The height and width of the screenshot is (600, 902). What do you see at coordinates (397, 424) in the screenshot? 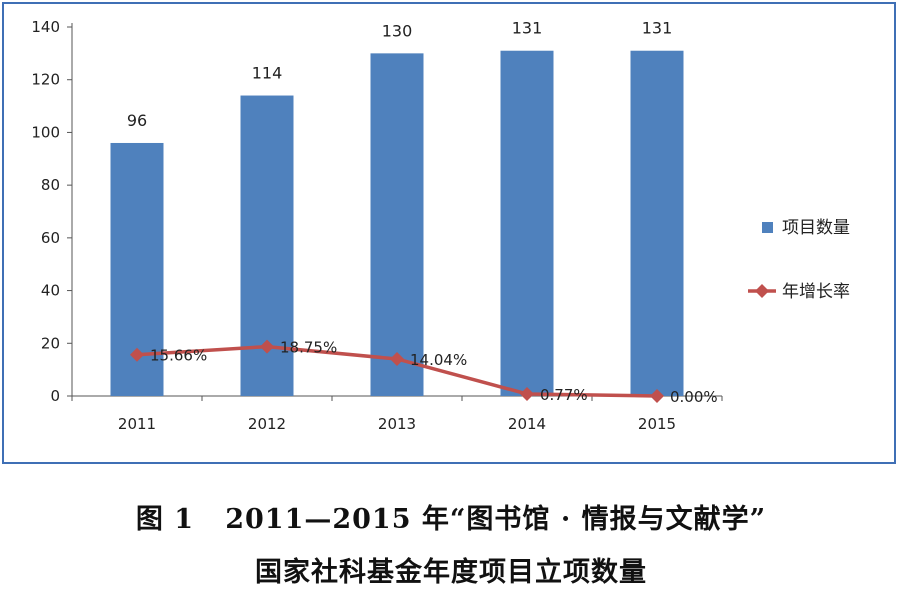
I see `x-tick-label: 2013` at bounding box center [397, 424].